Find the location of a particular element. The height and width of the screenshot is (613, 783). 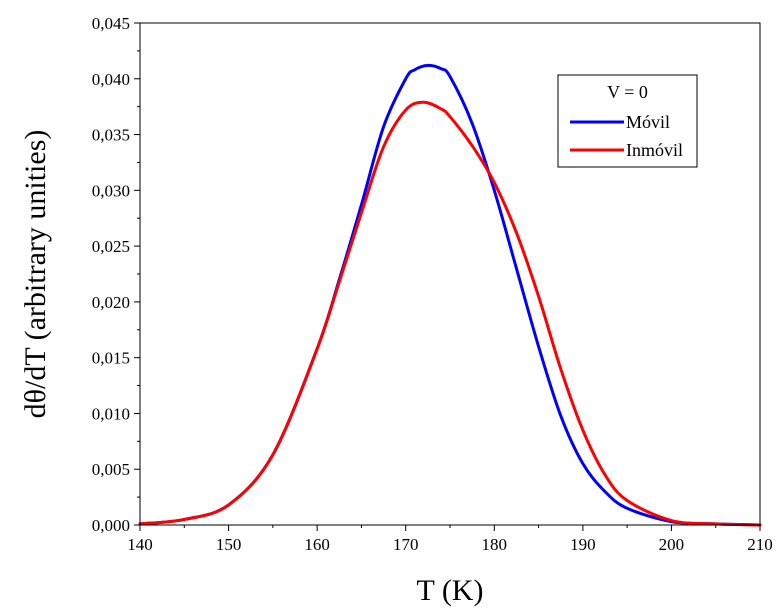

y-tick-label: 0,025 is located at coordinates (111, 246).